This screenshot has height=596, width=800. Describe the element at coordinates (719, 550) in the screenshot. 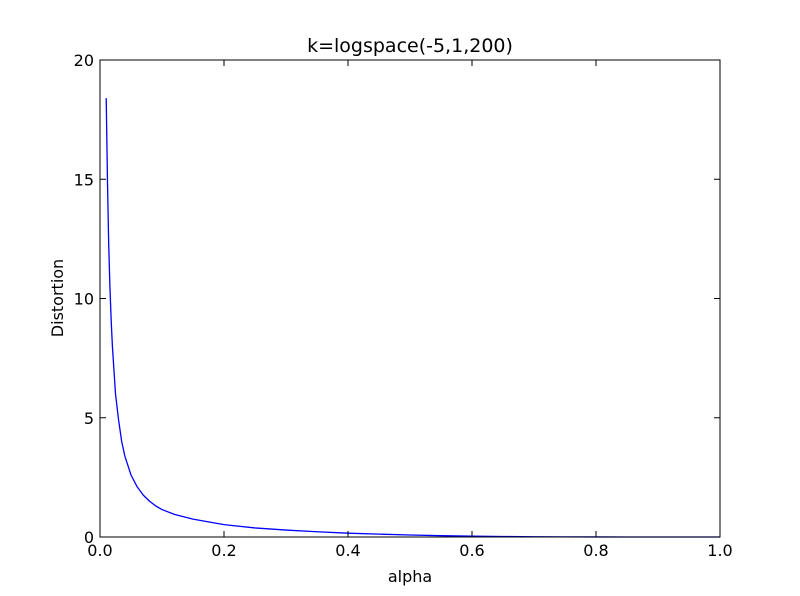

I see `x-tick-label: 1.0` at that location.